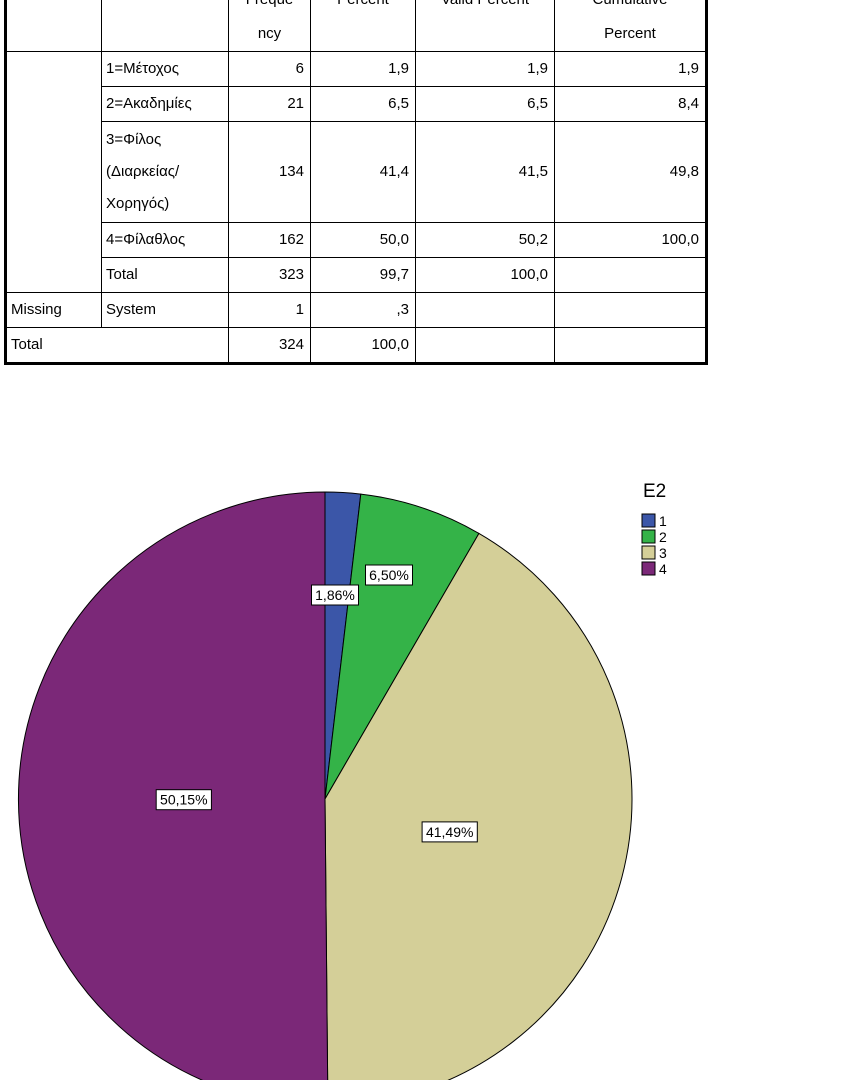 This screenshot has width=845, height=1080. I want to click on row-cumulative: 1,9, so click(630, 69).